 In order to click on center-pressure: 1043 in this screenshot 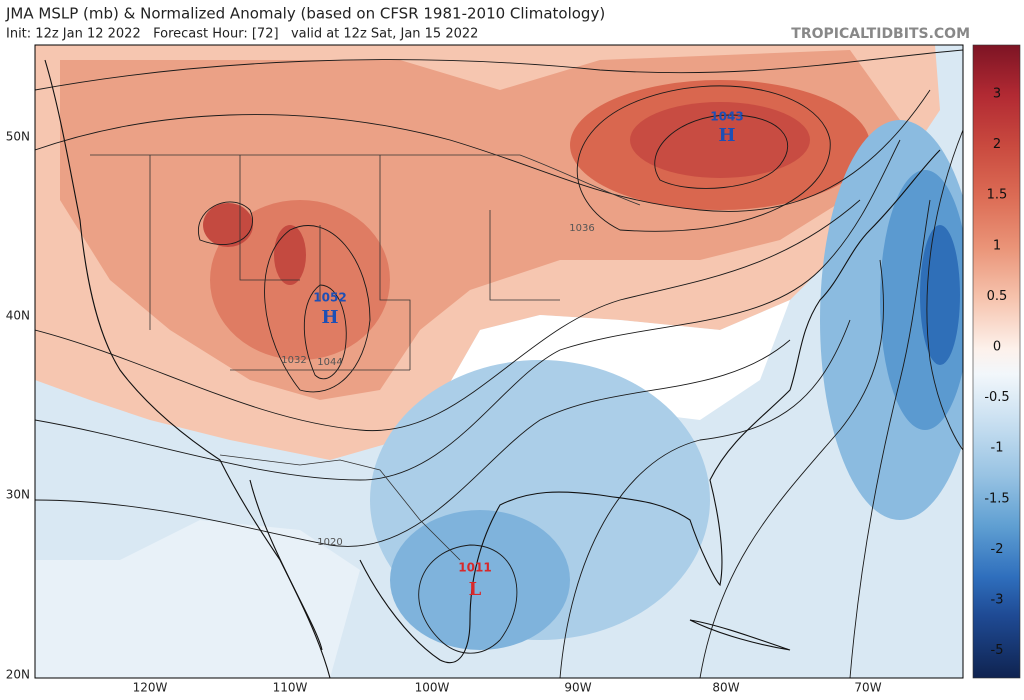, I will do `click(726, 117)`.